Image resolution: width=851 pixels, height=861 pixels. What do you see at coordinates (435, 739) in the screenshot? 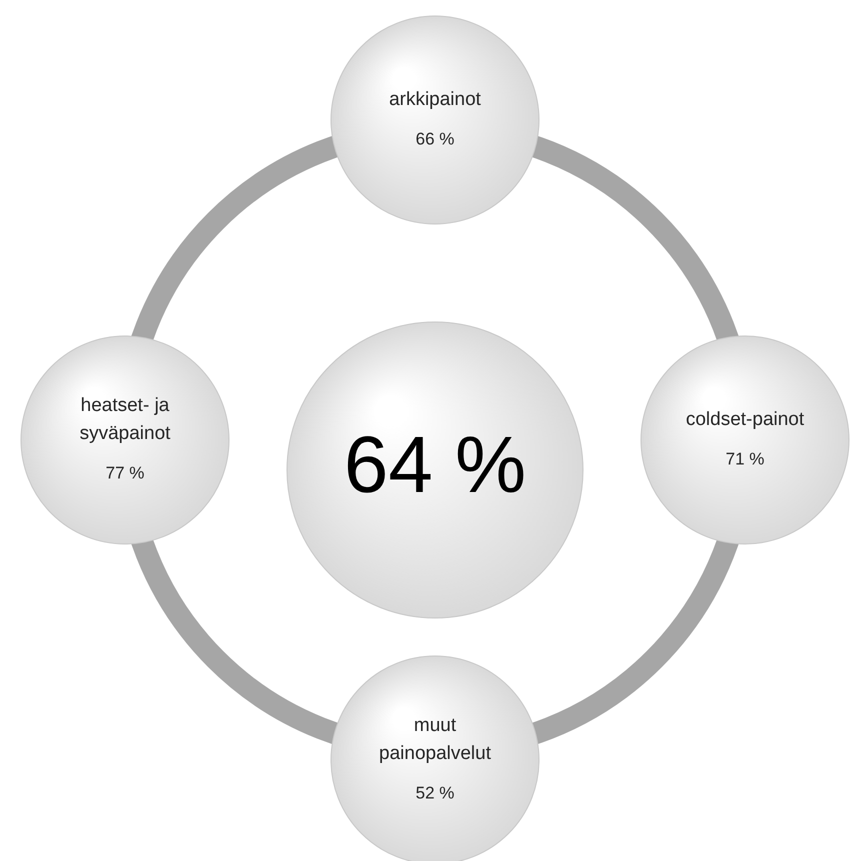
I see `category-label: muut painopalvelut` at bounding box center [435, 739].